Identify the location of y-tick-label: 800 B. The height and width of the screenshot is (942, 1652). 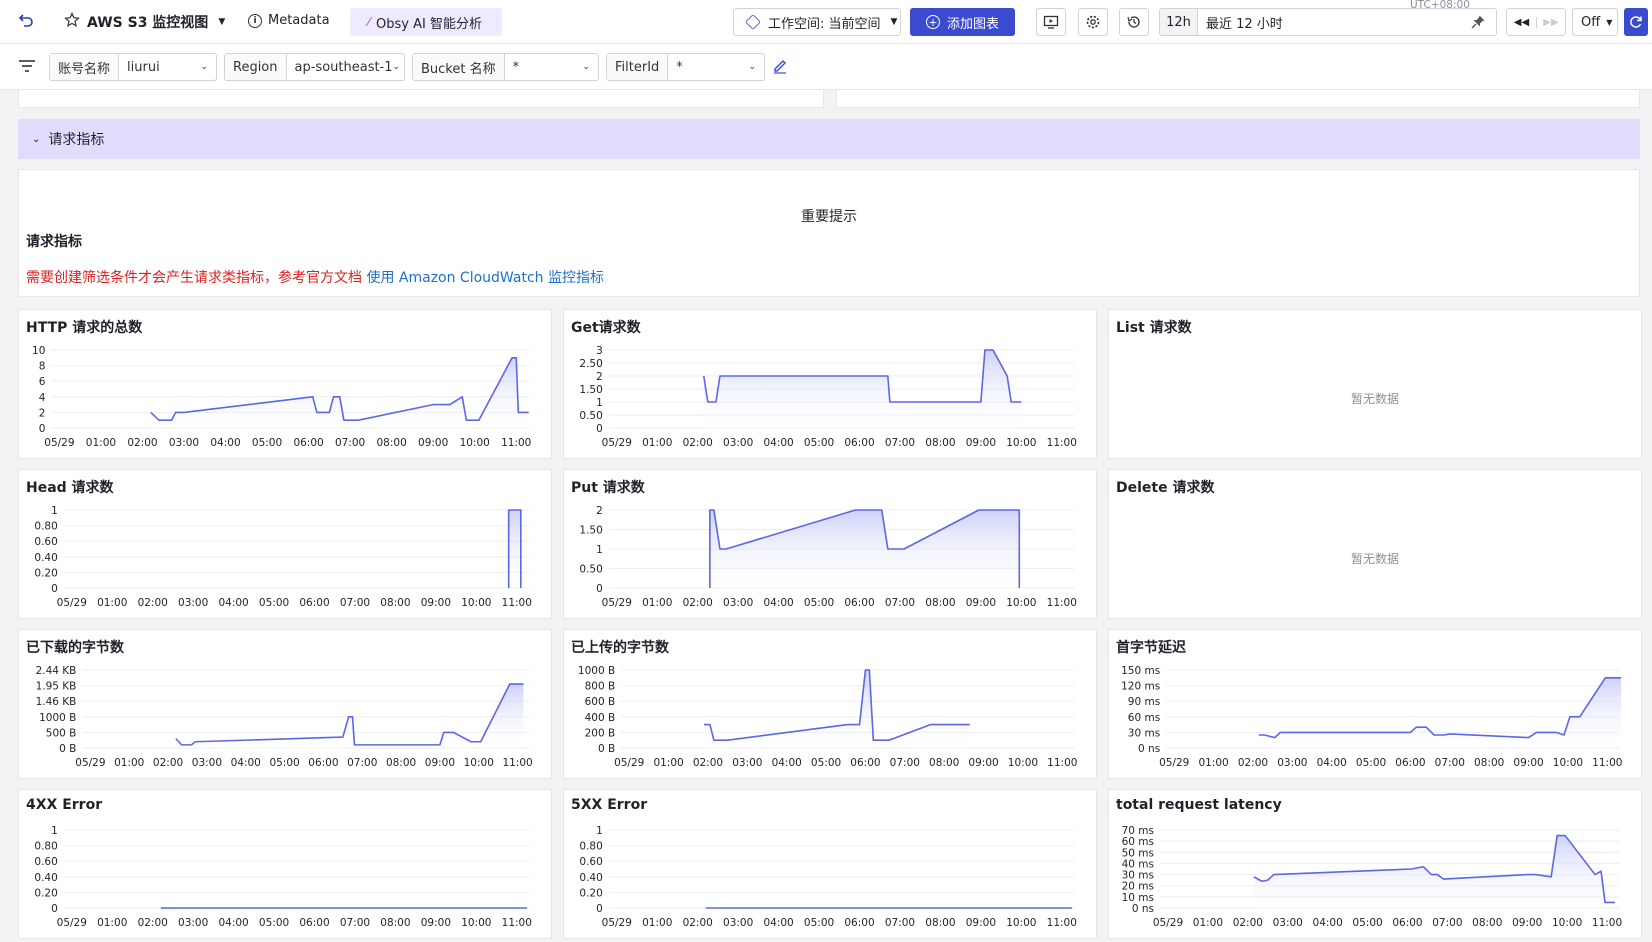
(600, 687).